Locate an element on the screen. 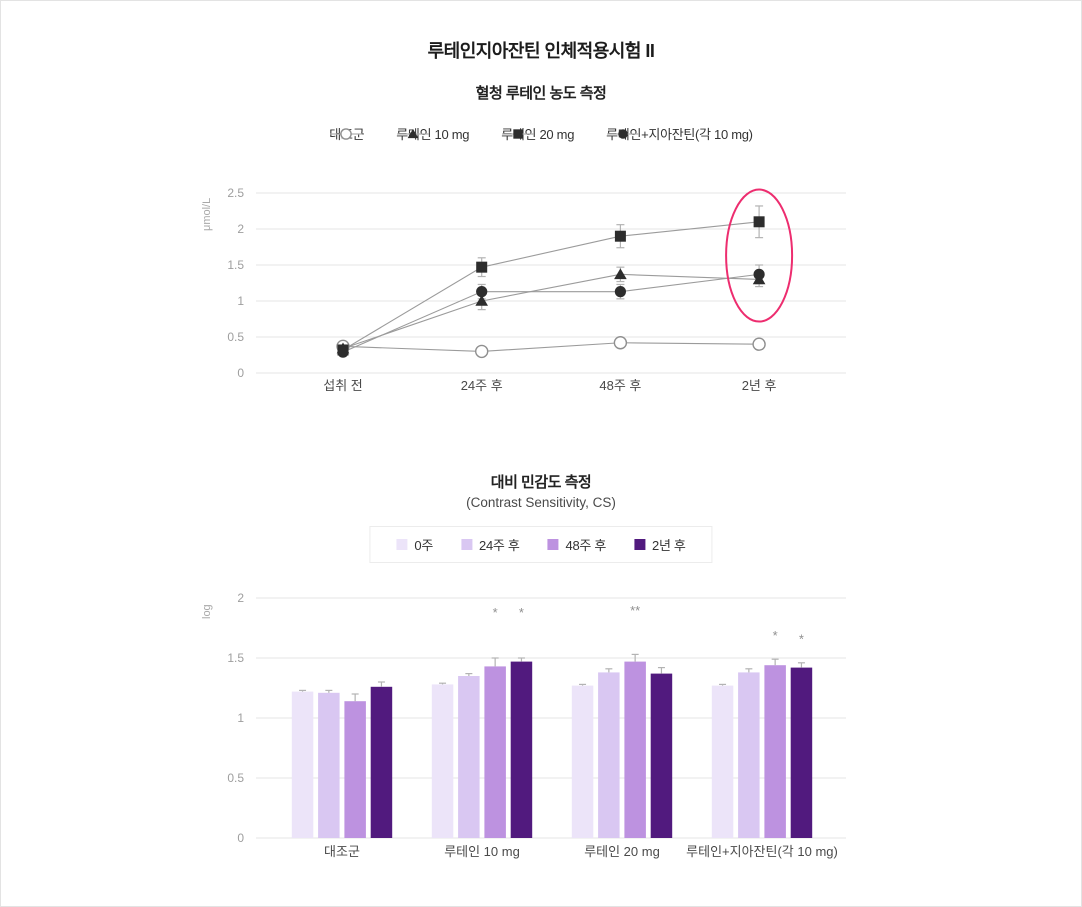 The height and width of the screenshot is (907, 1082). line-chart-xtick: 48주 후 is located at coordinates (620, 385).